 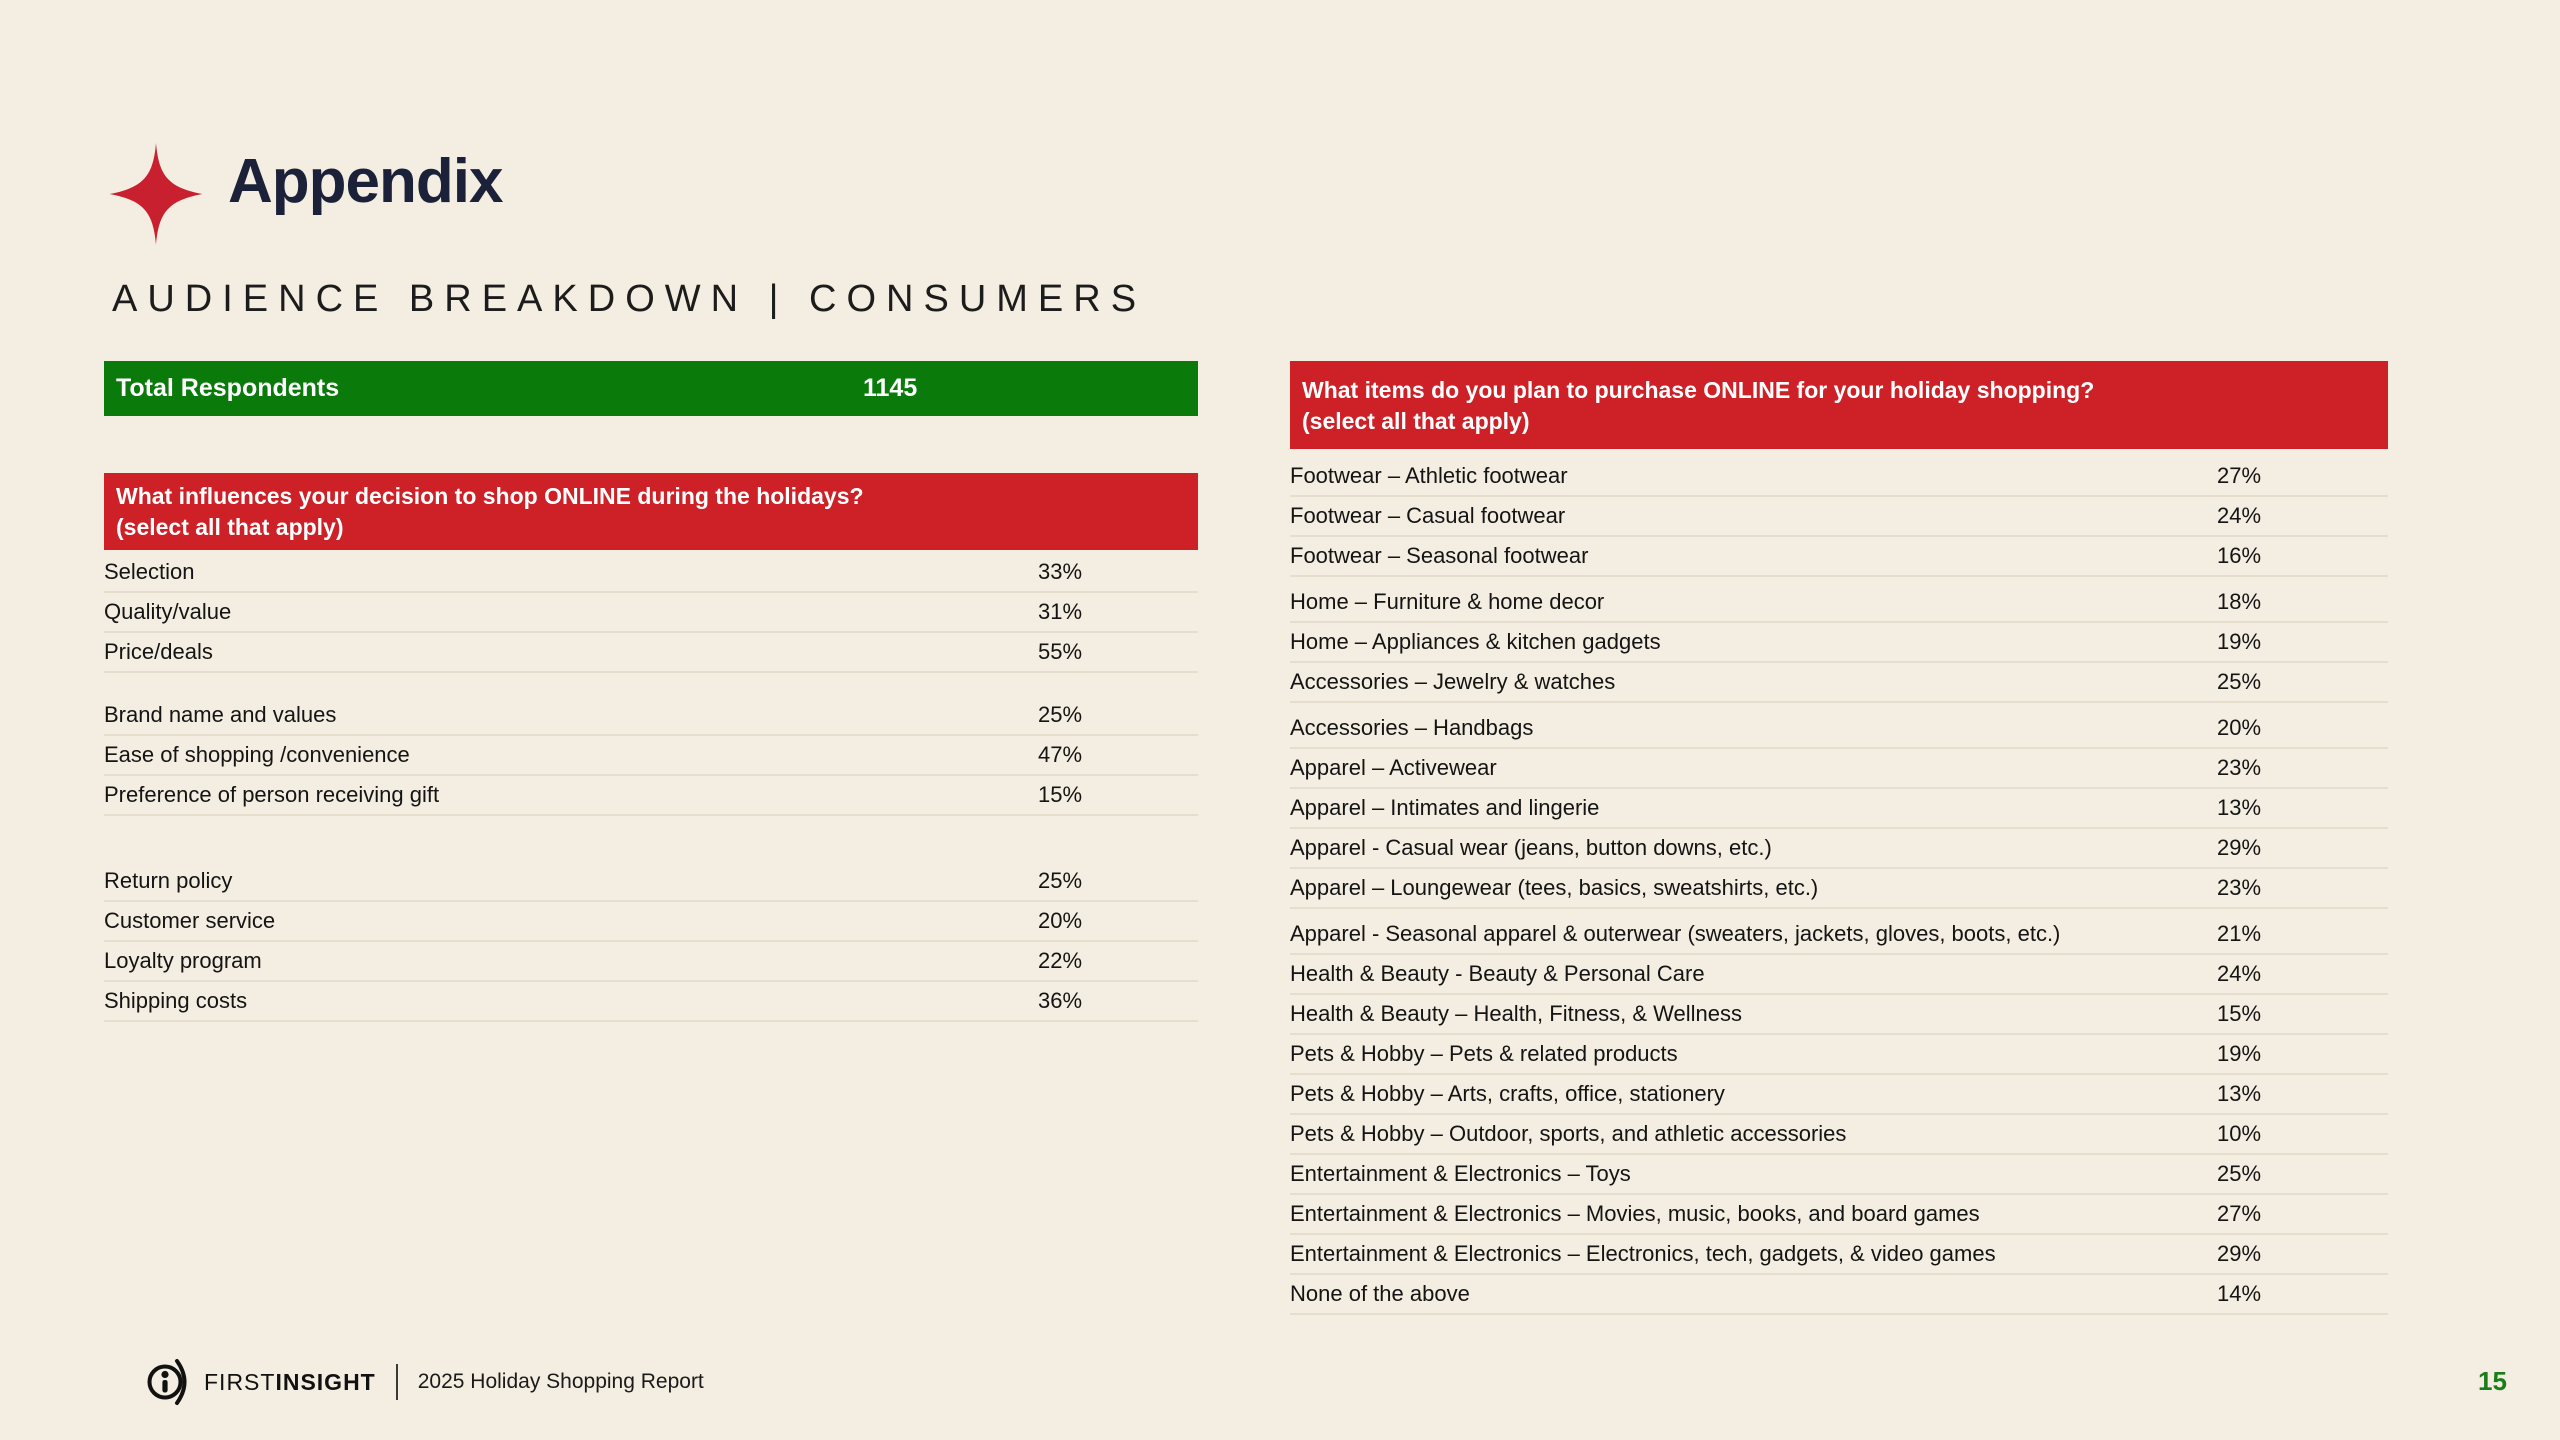 I want to click on table-row: Entertainment & Electronics – Toys 25%, so click(x=1839, y=1175).